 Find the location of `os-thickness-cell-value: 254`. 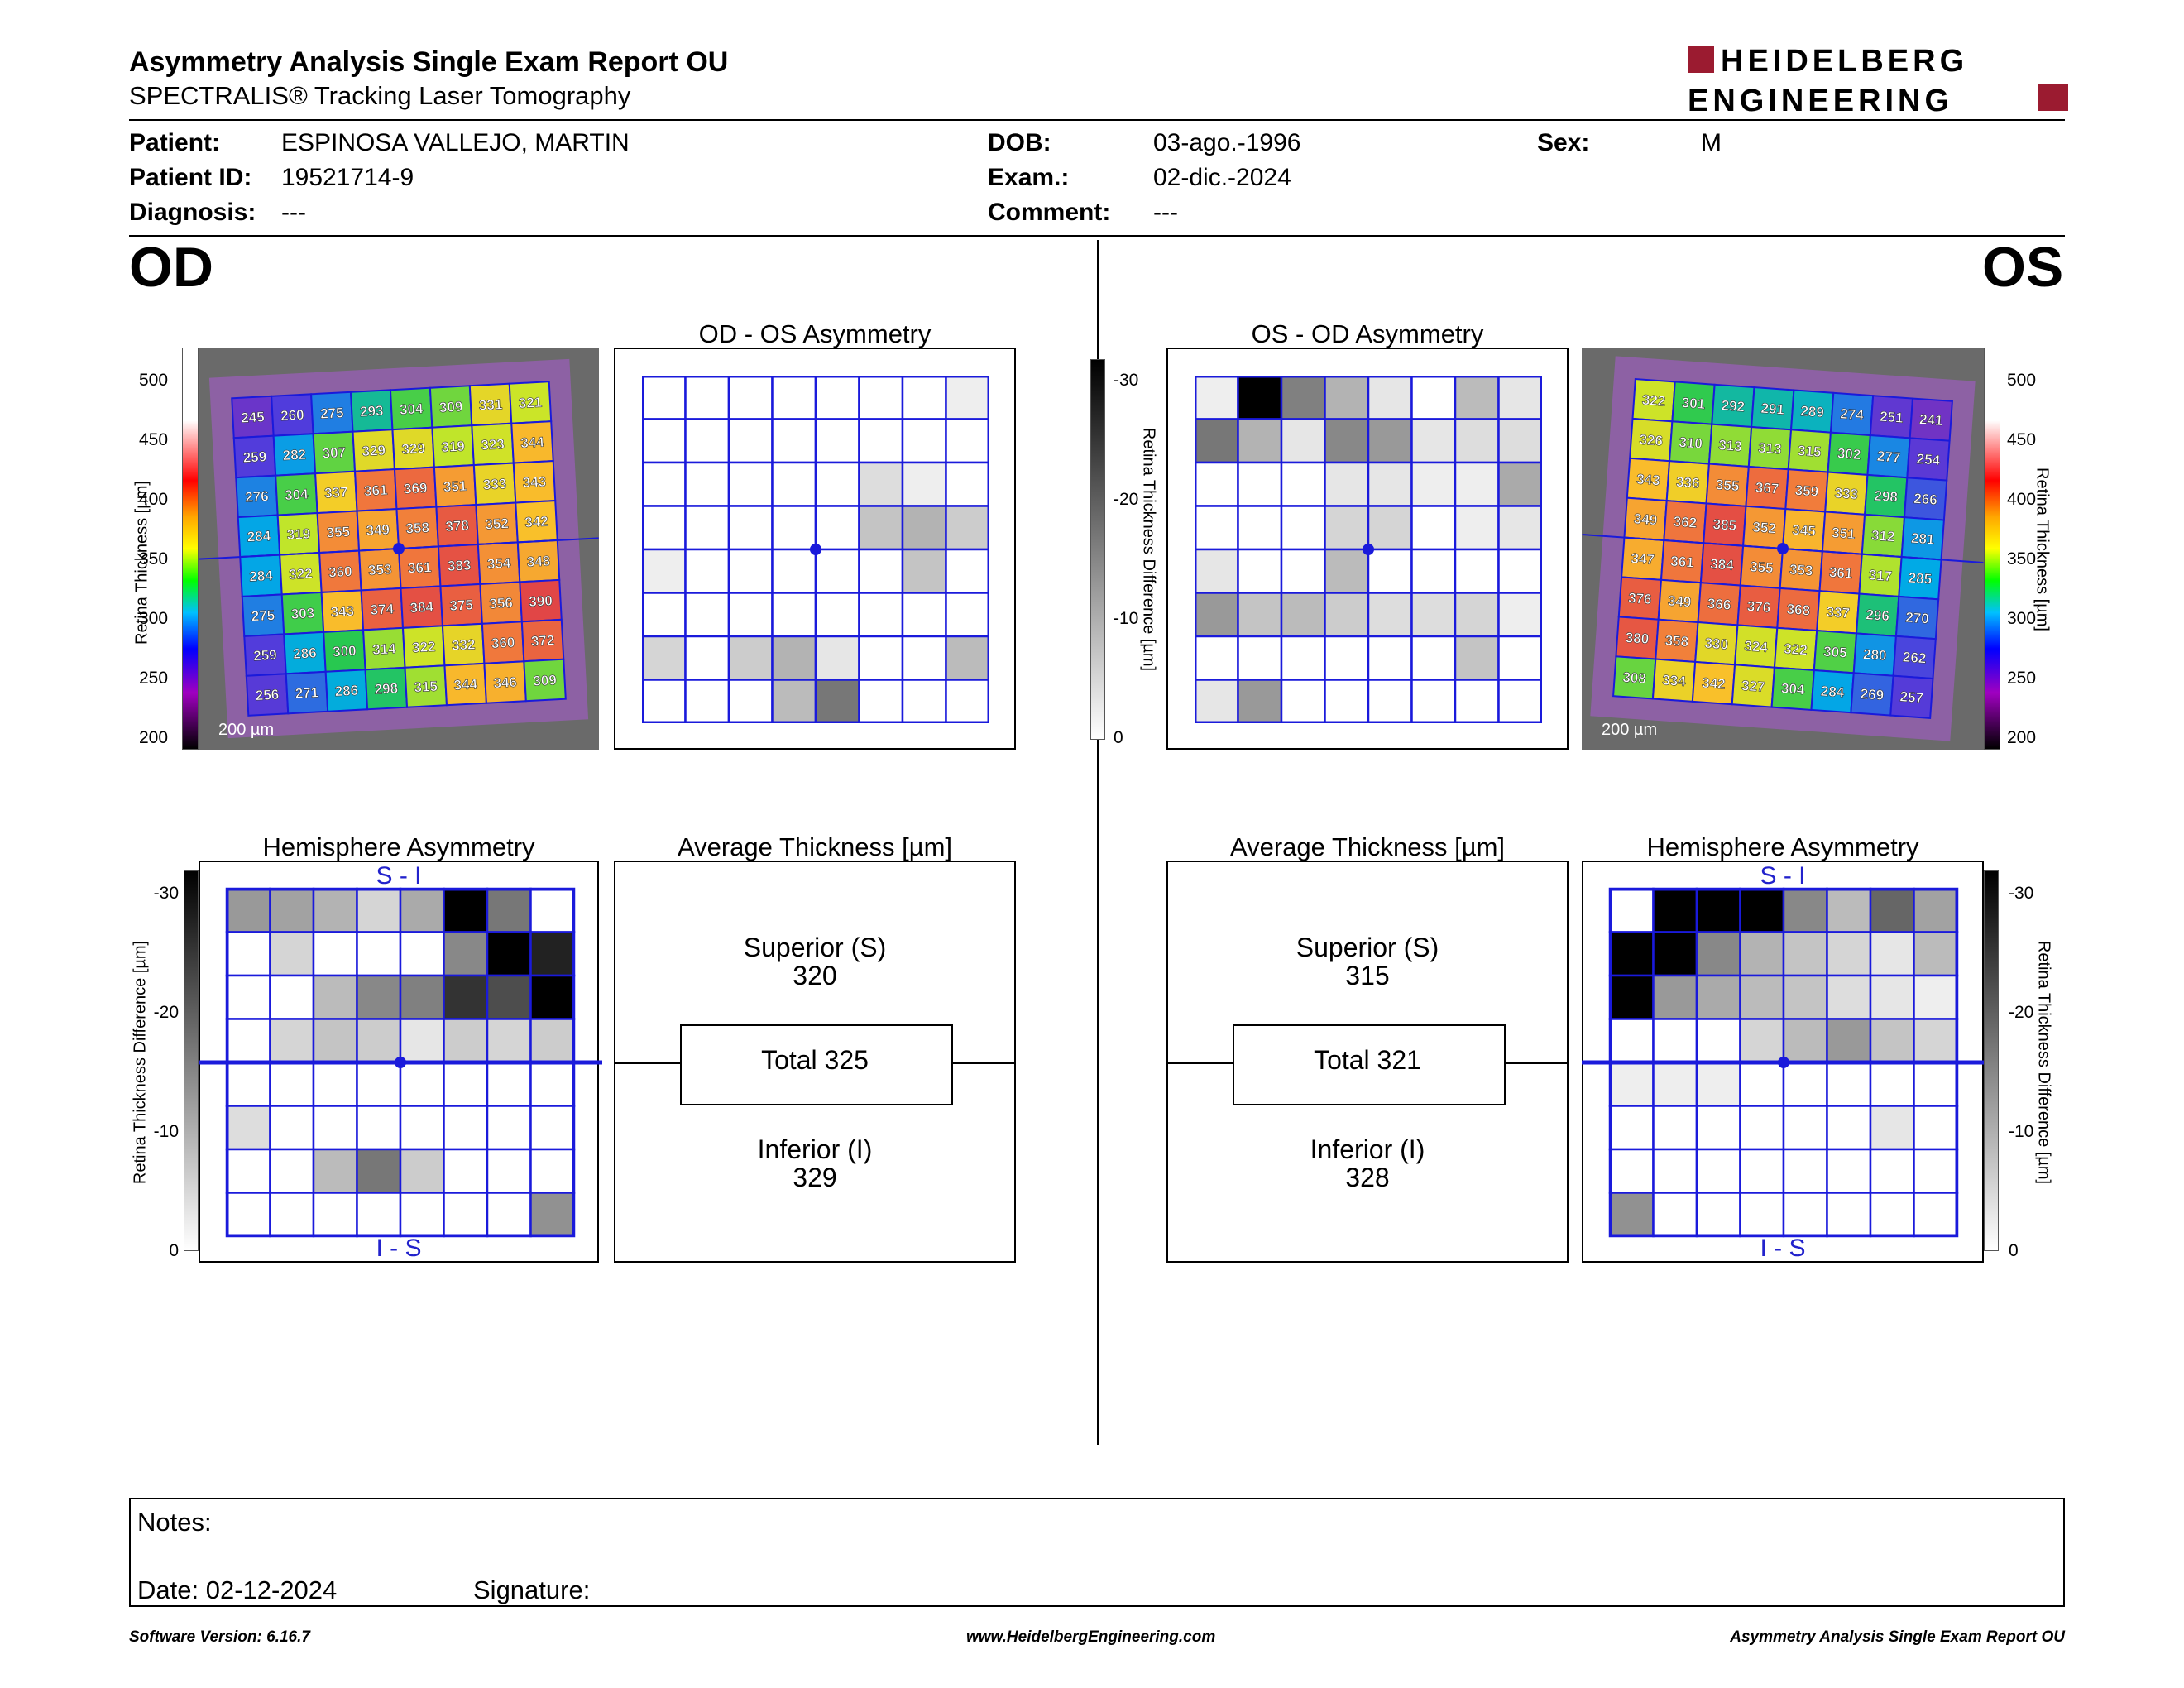

os-thickness-cell-value: 254 is located at coordinates (1928, 459).